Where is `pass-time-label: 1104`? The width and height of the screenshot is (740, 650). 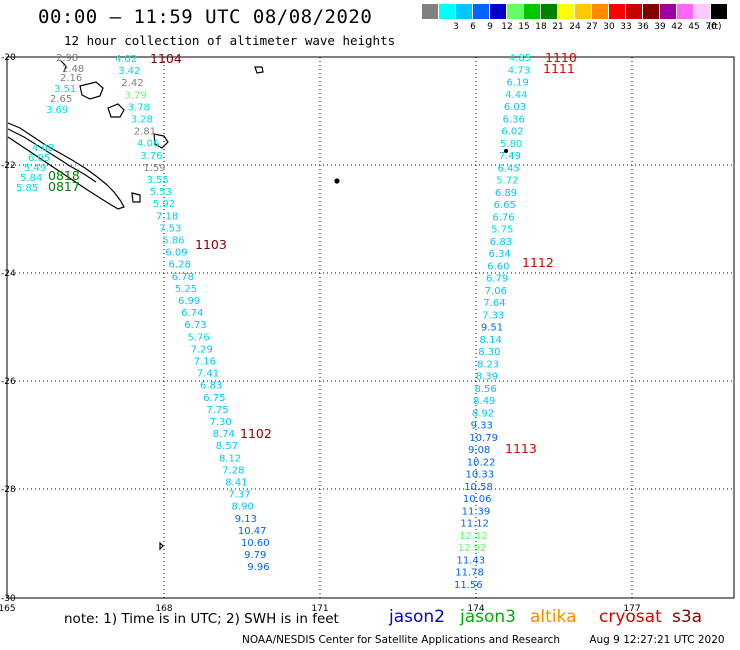
pass-time-label: 1104 is located at coordinates (166, 58).